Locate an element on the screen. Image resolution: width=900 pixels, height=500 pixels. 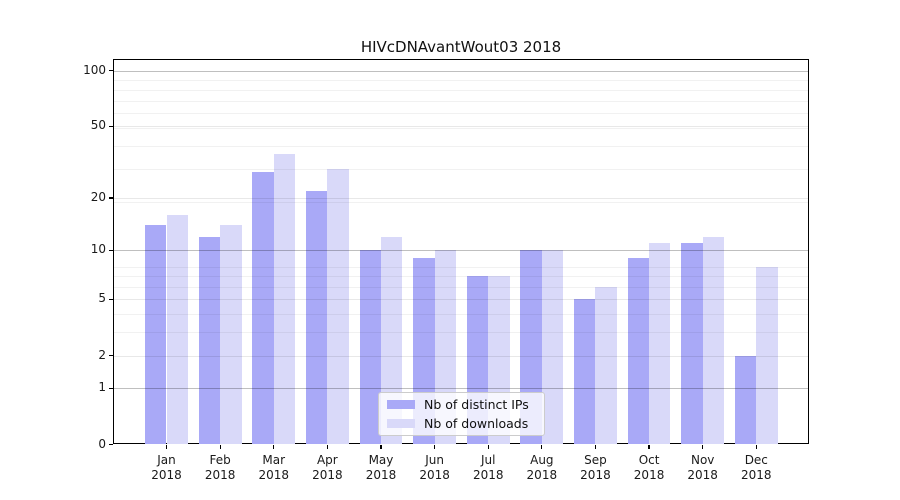
bar-sep-distinct-ips is located at coordinates (585, 371).